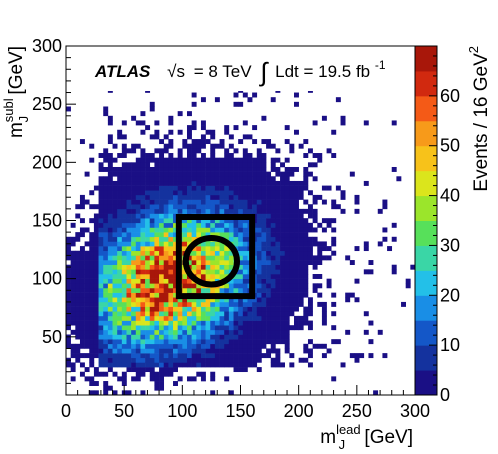 The image size is (498, 454). I want to click on signal-region-ellipse, so click(211, 261).